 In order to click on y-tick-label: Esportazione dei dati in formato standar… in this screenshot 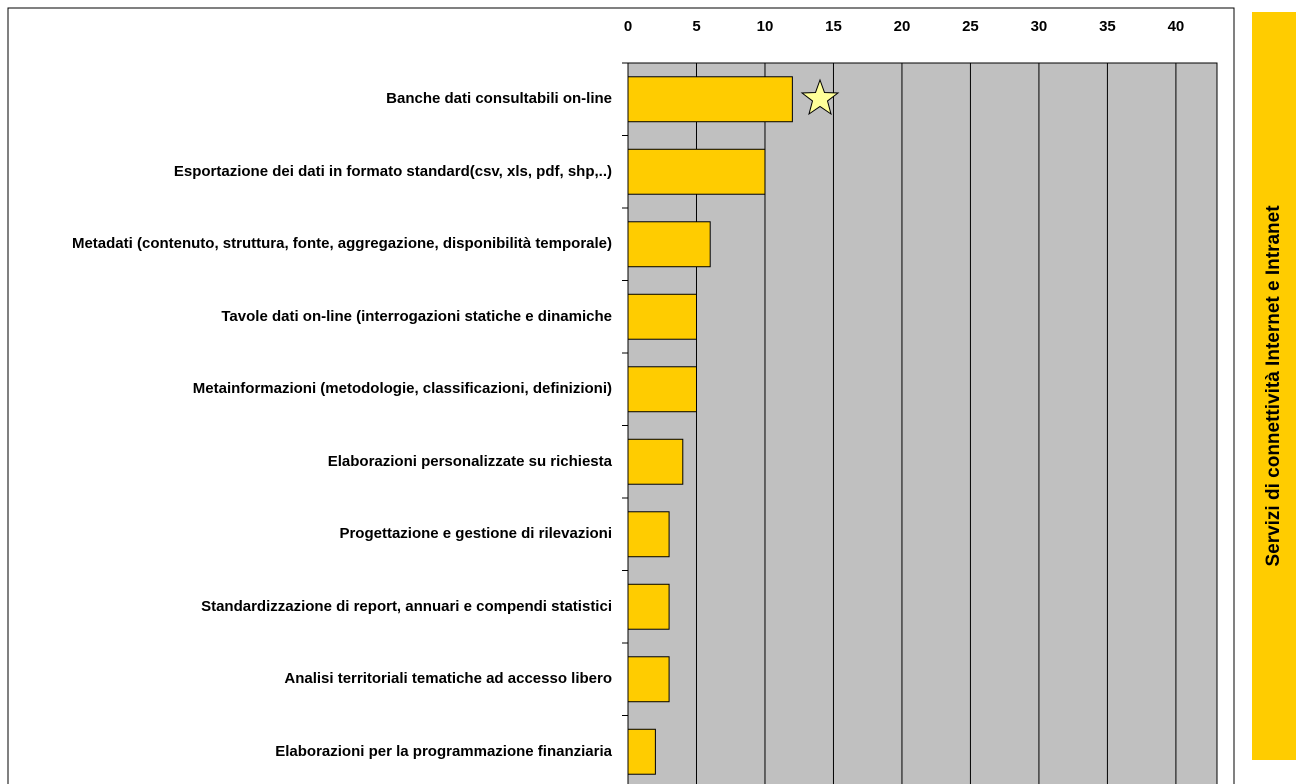, I will do `click(392, 171)`.